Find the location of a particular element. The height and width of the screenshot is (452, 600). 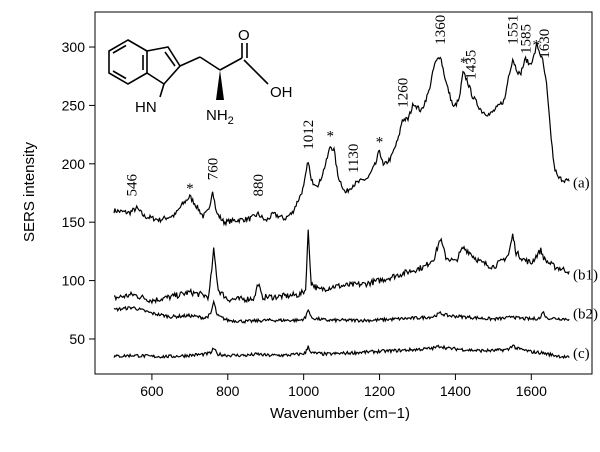

peak-label: 760 is located at coordinates (214, 169).